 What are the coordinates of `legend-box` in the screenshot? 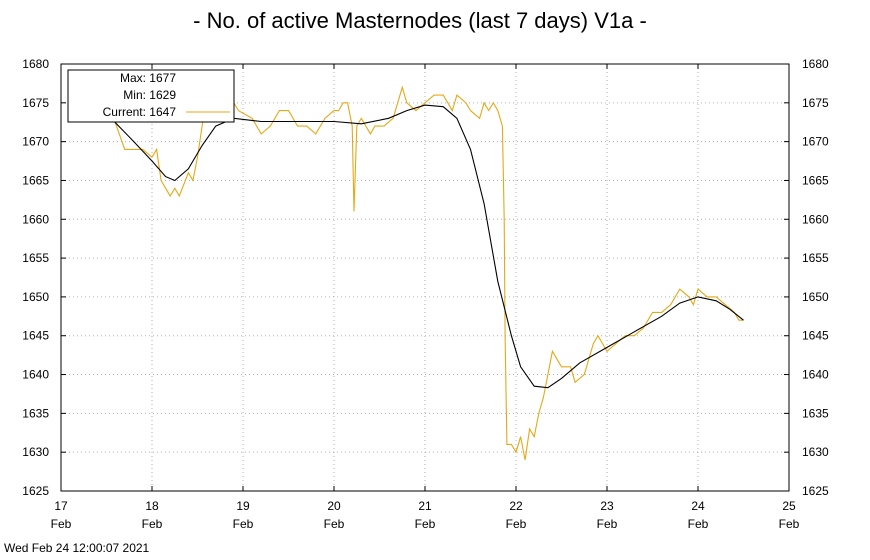 It's located at (151, 96).